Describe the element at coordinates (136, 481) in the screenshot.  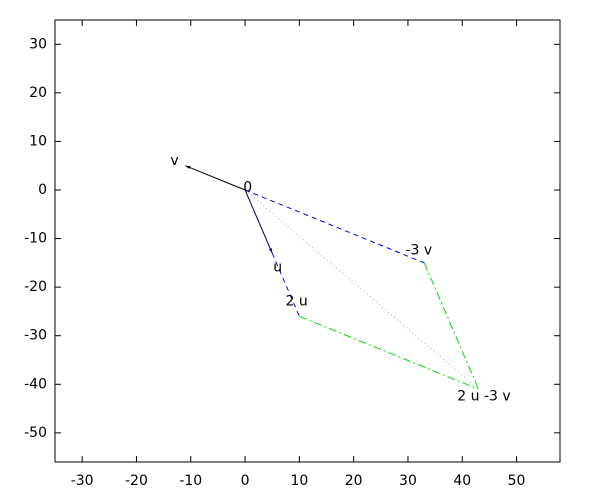
I see `x-tick-label: -20` at that location.